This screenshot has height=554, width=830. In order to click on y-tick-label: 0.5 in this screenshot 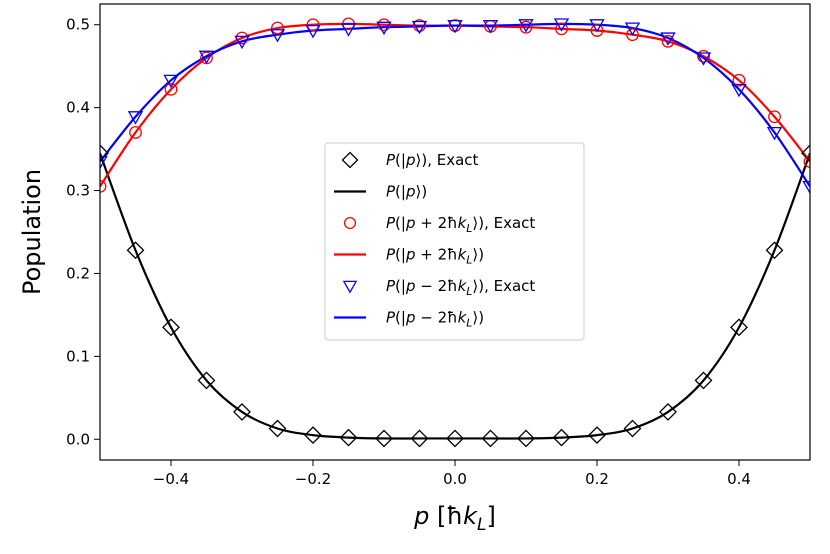, I will do `click(78, 25)`.